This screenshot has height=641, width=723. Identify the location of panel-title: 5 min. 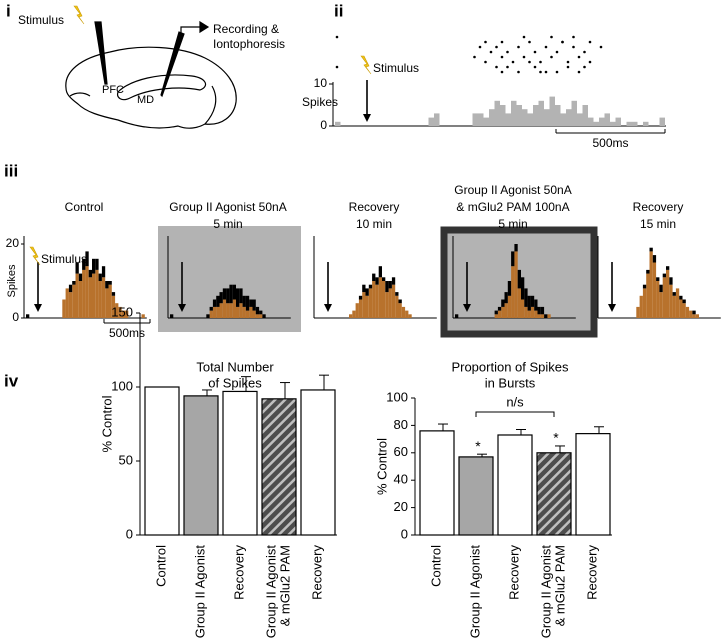
(227, 224).